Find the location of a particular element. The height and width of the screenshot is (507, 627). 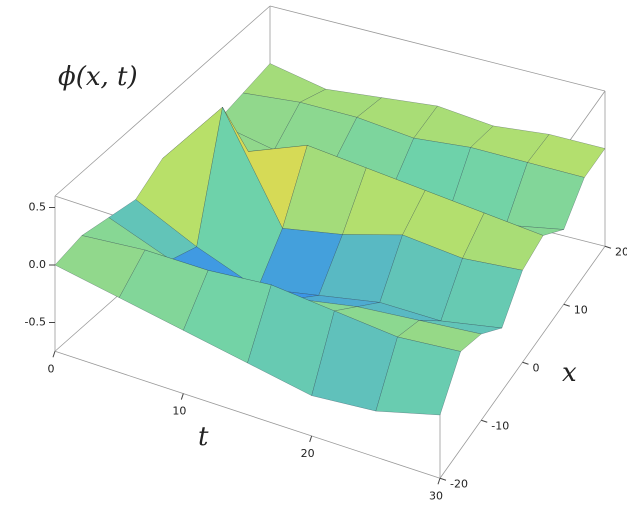

x-tick-label: 20 is located at coordinates (621, 251).